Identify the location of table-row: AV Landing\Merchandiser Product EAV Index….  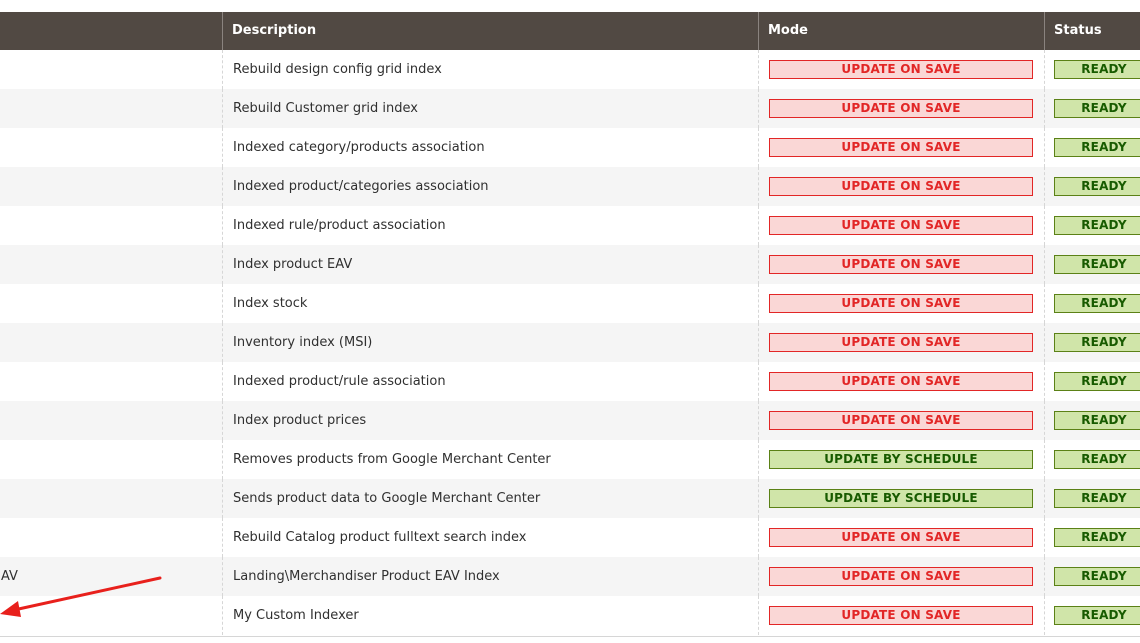
(570, 576).